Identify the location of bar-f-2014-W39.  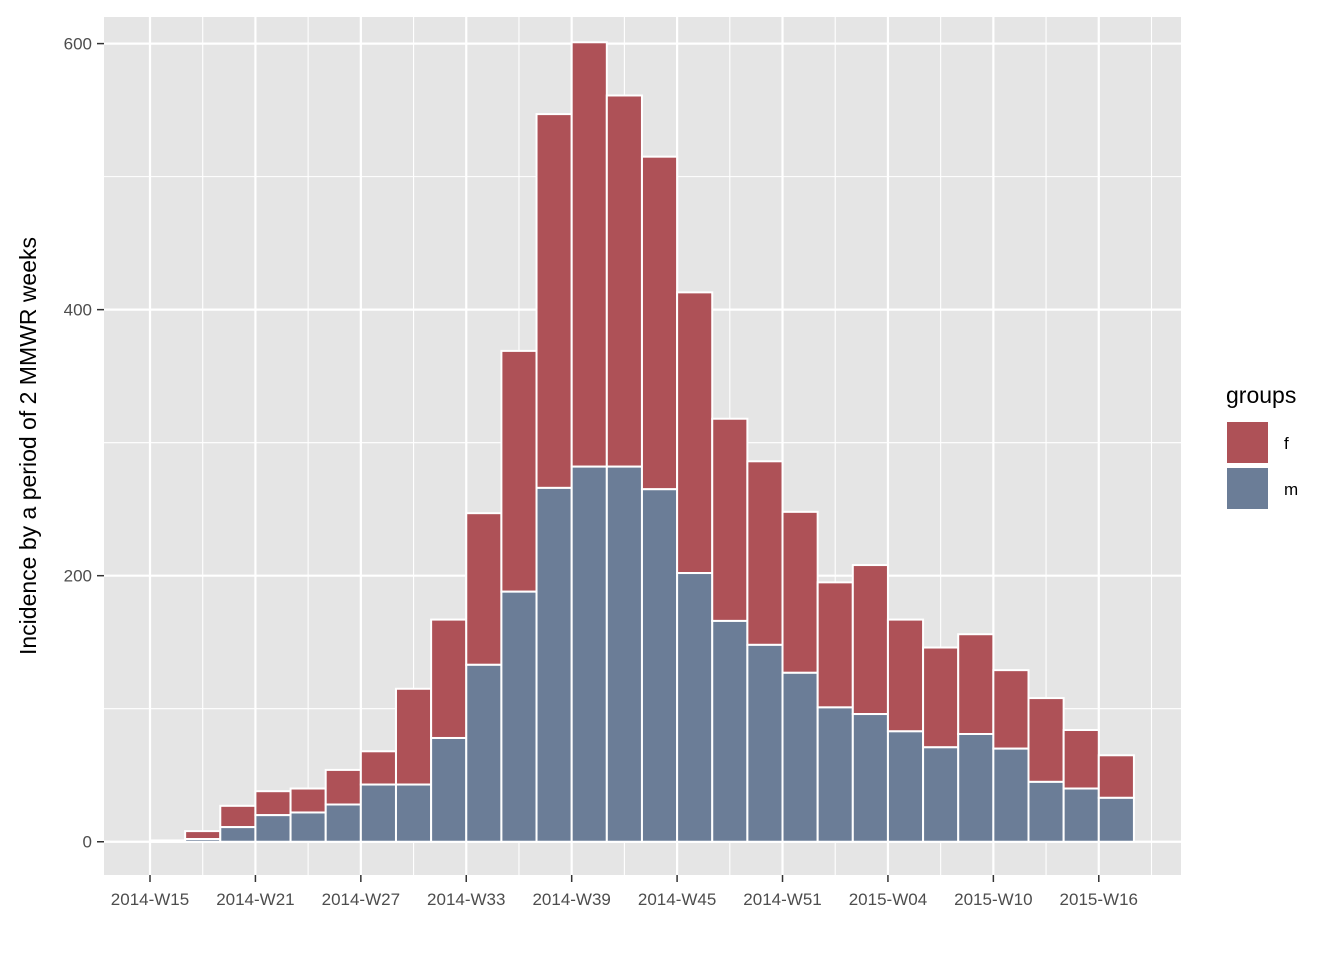
(589, 254).